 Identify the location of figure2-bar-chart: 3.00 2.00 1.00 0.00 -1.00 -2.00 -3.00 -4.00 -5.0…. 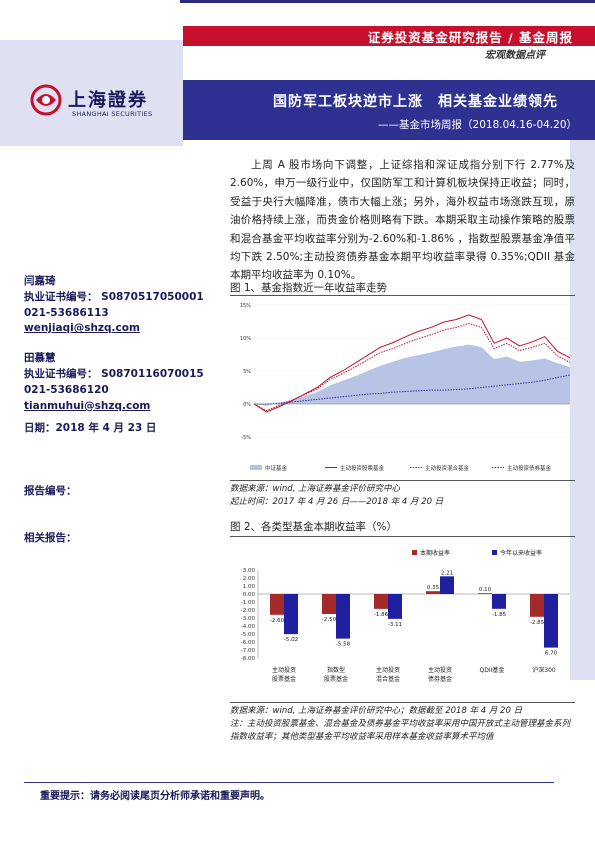
(405, 616).